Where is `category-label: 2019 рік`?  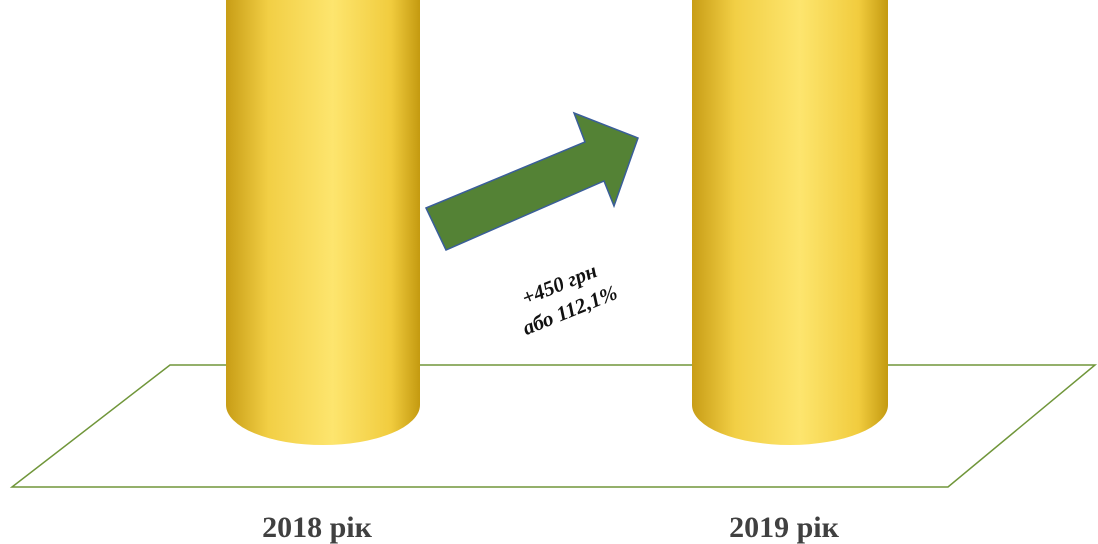
category-label: 2019 рік is located at coordinates (784, 527).